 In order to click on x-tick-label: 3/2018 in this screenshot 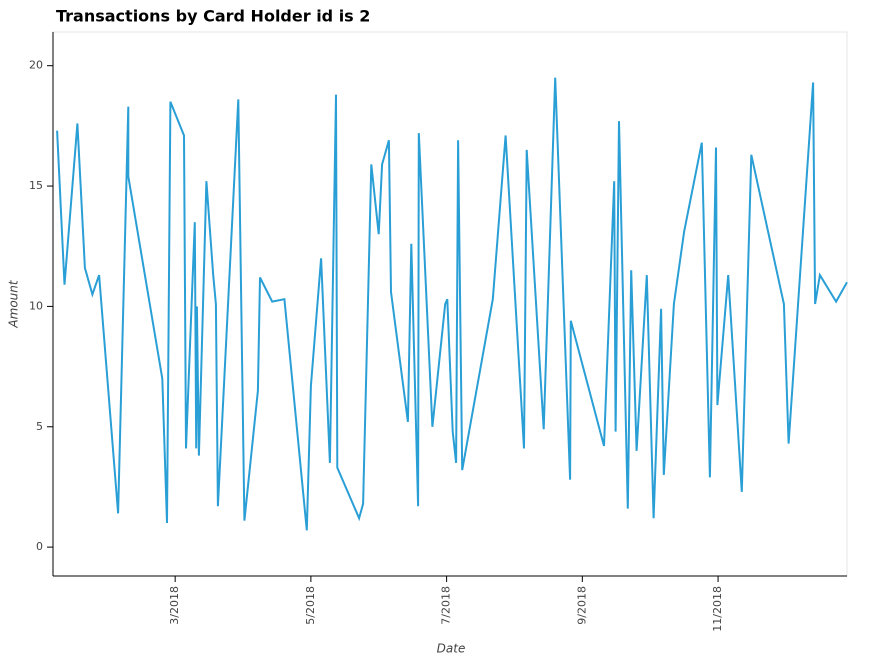, I will do `click(174, 605)`.